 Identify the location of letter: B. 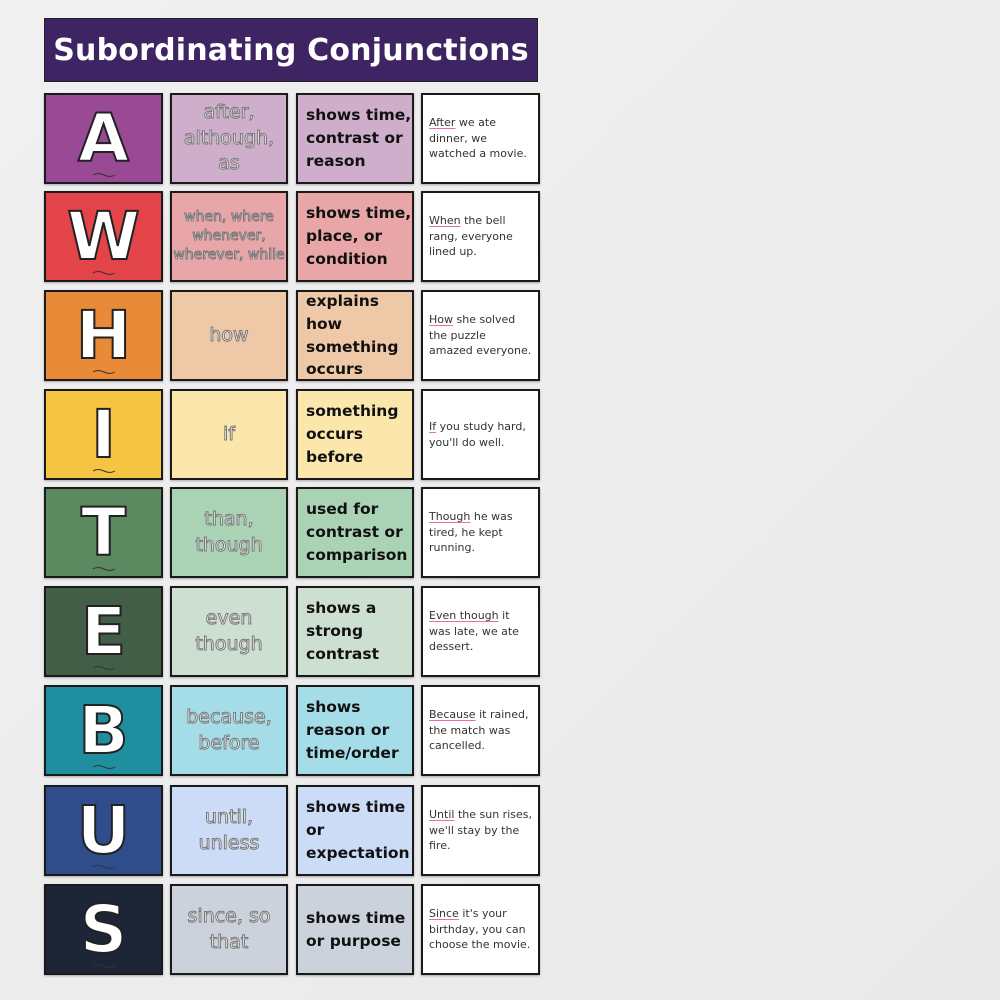
(103, 730).